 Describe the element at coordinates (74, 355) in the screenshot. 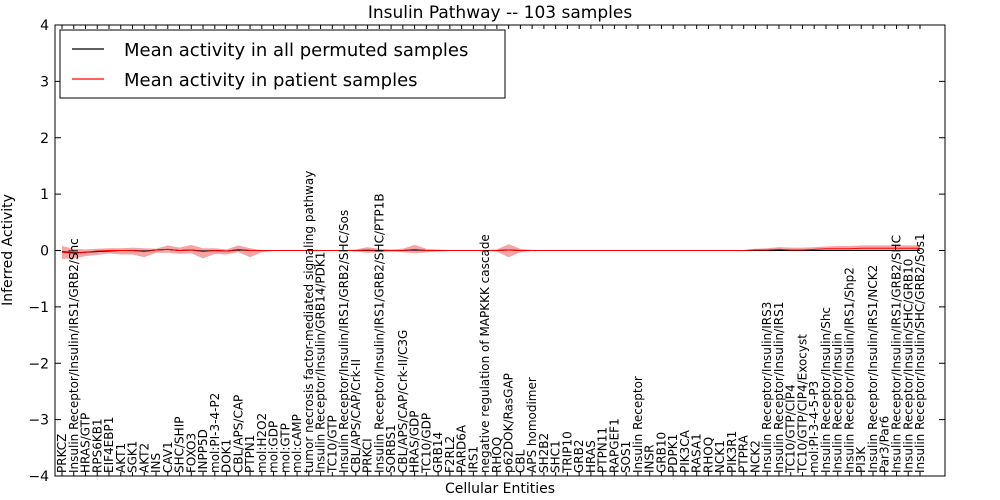

I see `x-category-label: Insulin Receptor/Insulin/IRS1/GRB2/Shc` at that location.